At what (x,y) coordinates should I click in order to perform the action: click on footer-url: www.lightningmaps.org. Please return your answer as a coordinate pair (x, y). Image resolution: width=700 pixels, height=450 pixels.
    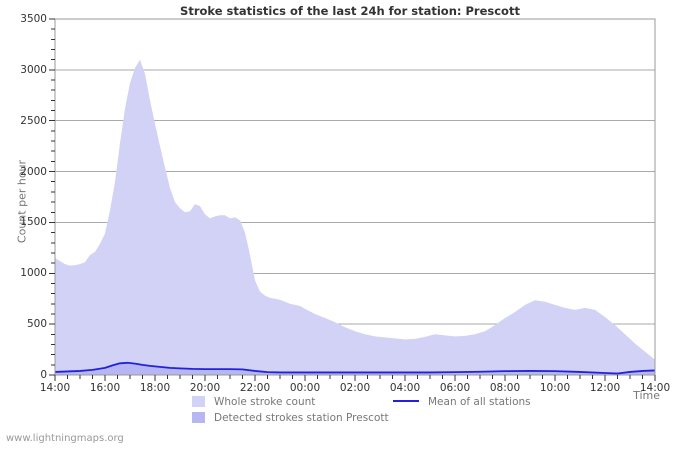
    Looking at the image, I should click on (65, 438).